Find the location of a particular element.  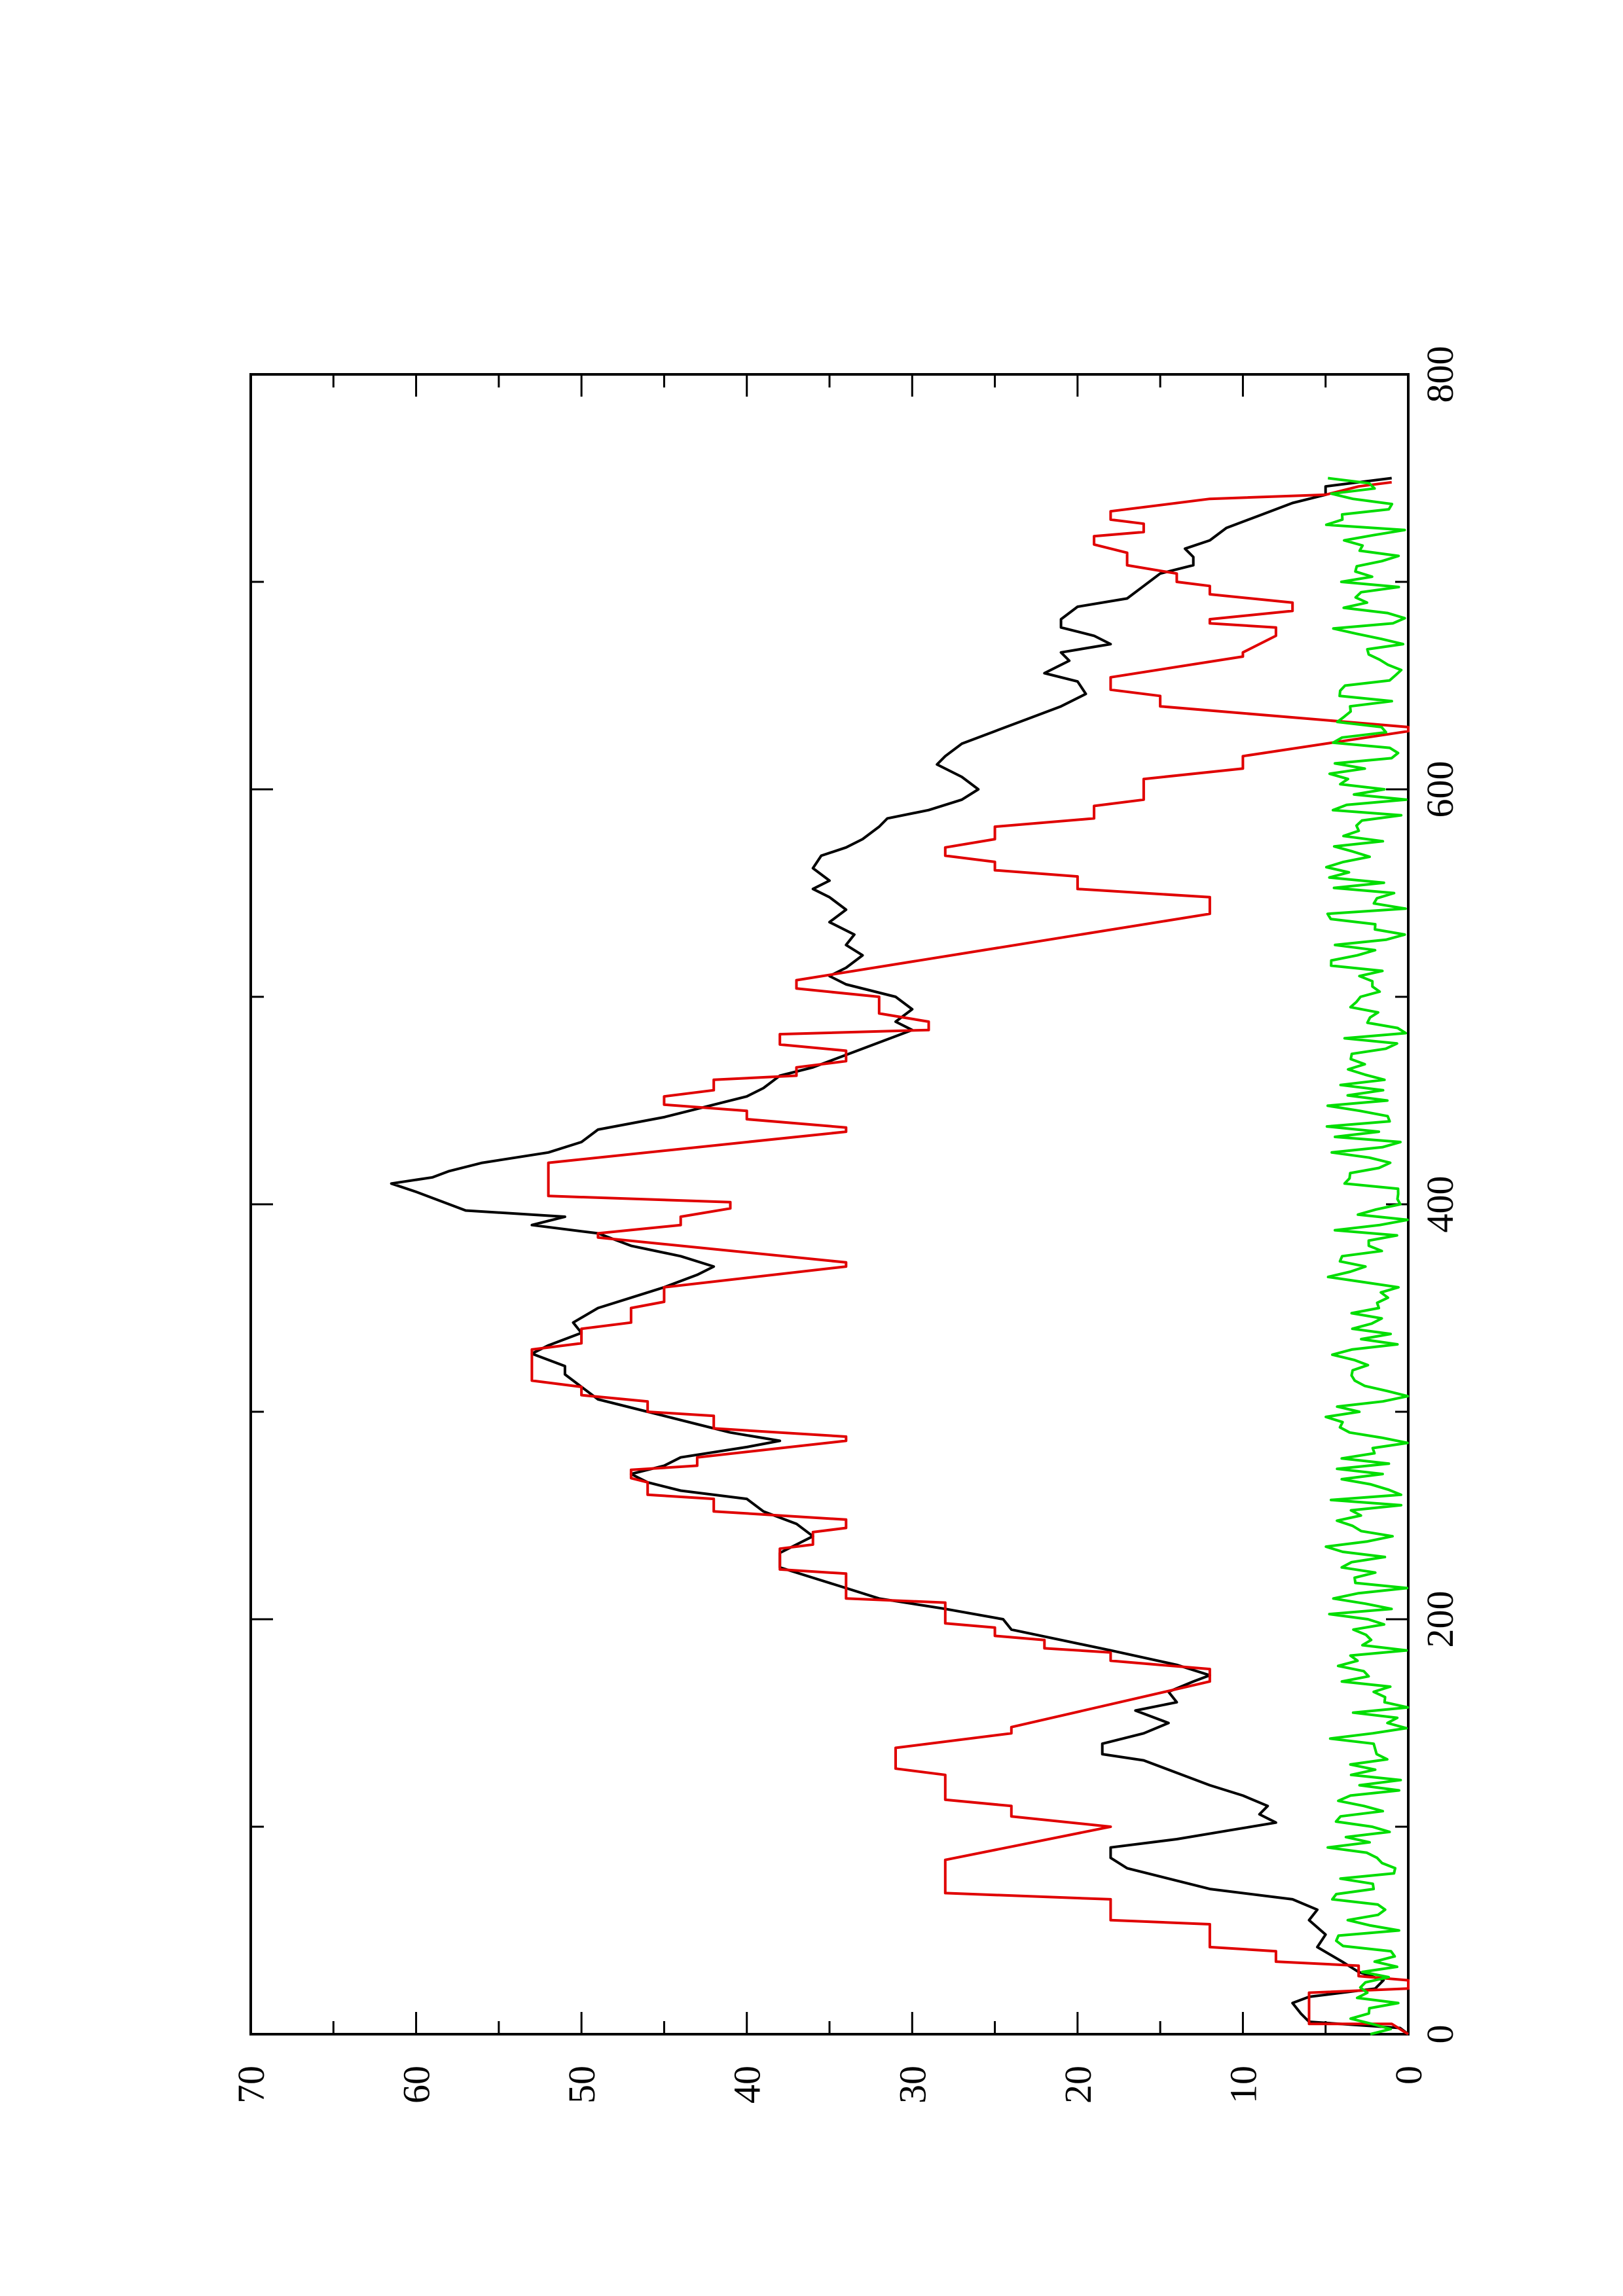

x-tick-label: 400 is located at coordinates (1440, 1204).